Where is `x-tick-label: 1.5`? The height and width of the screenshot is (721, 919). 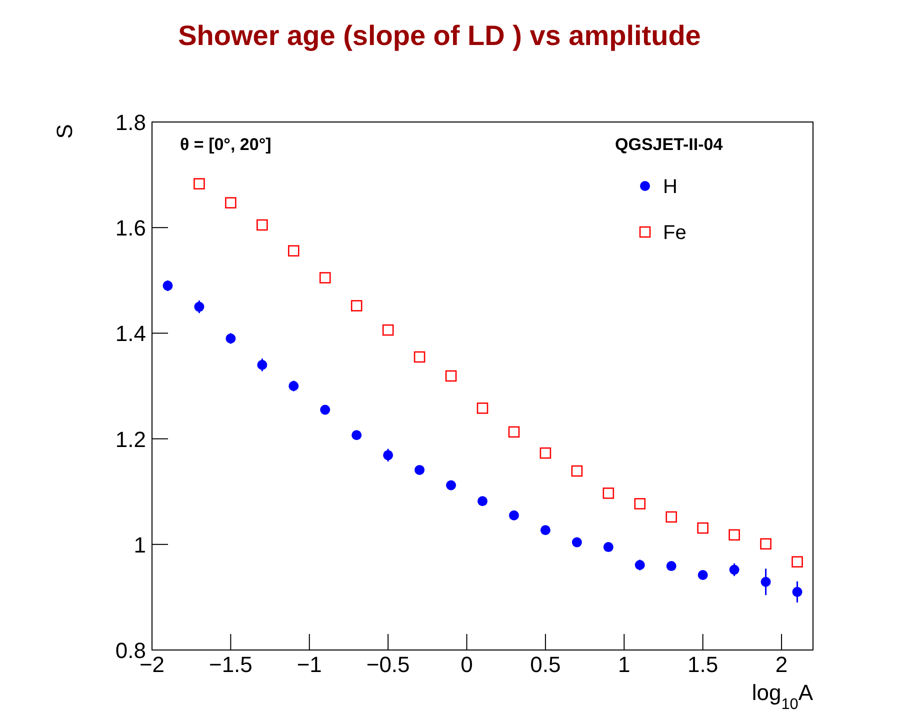
x-tick-label: 1.5 is located at coordinates (703, 664).